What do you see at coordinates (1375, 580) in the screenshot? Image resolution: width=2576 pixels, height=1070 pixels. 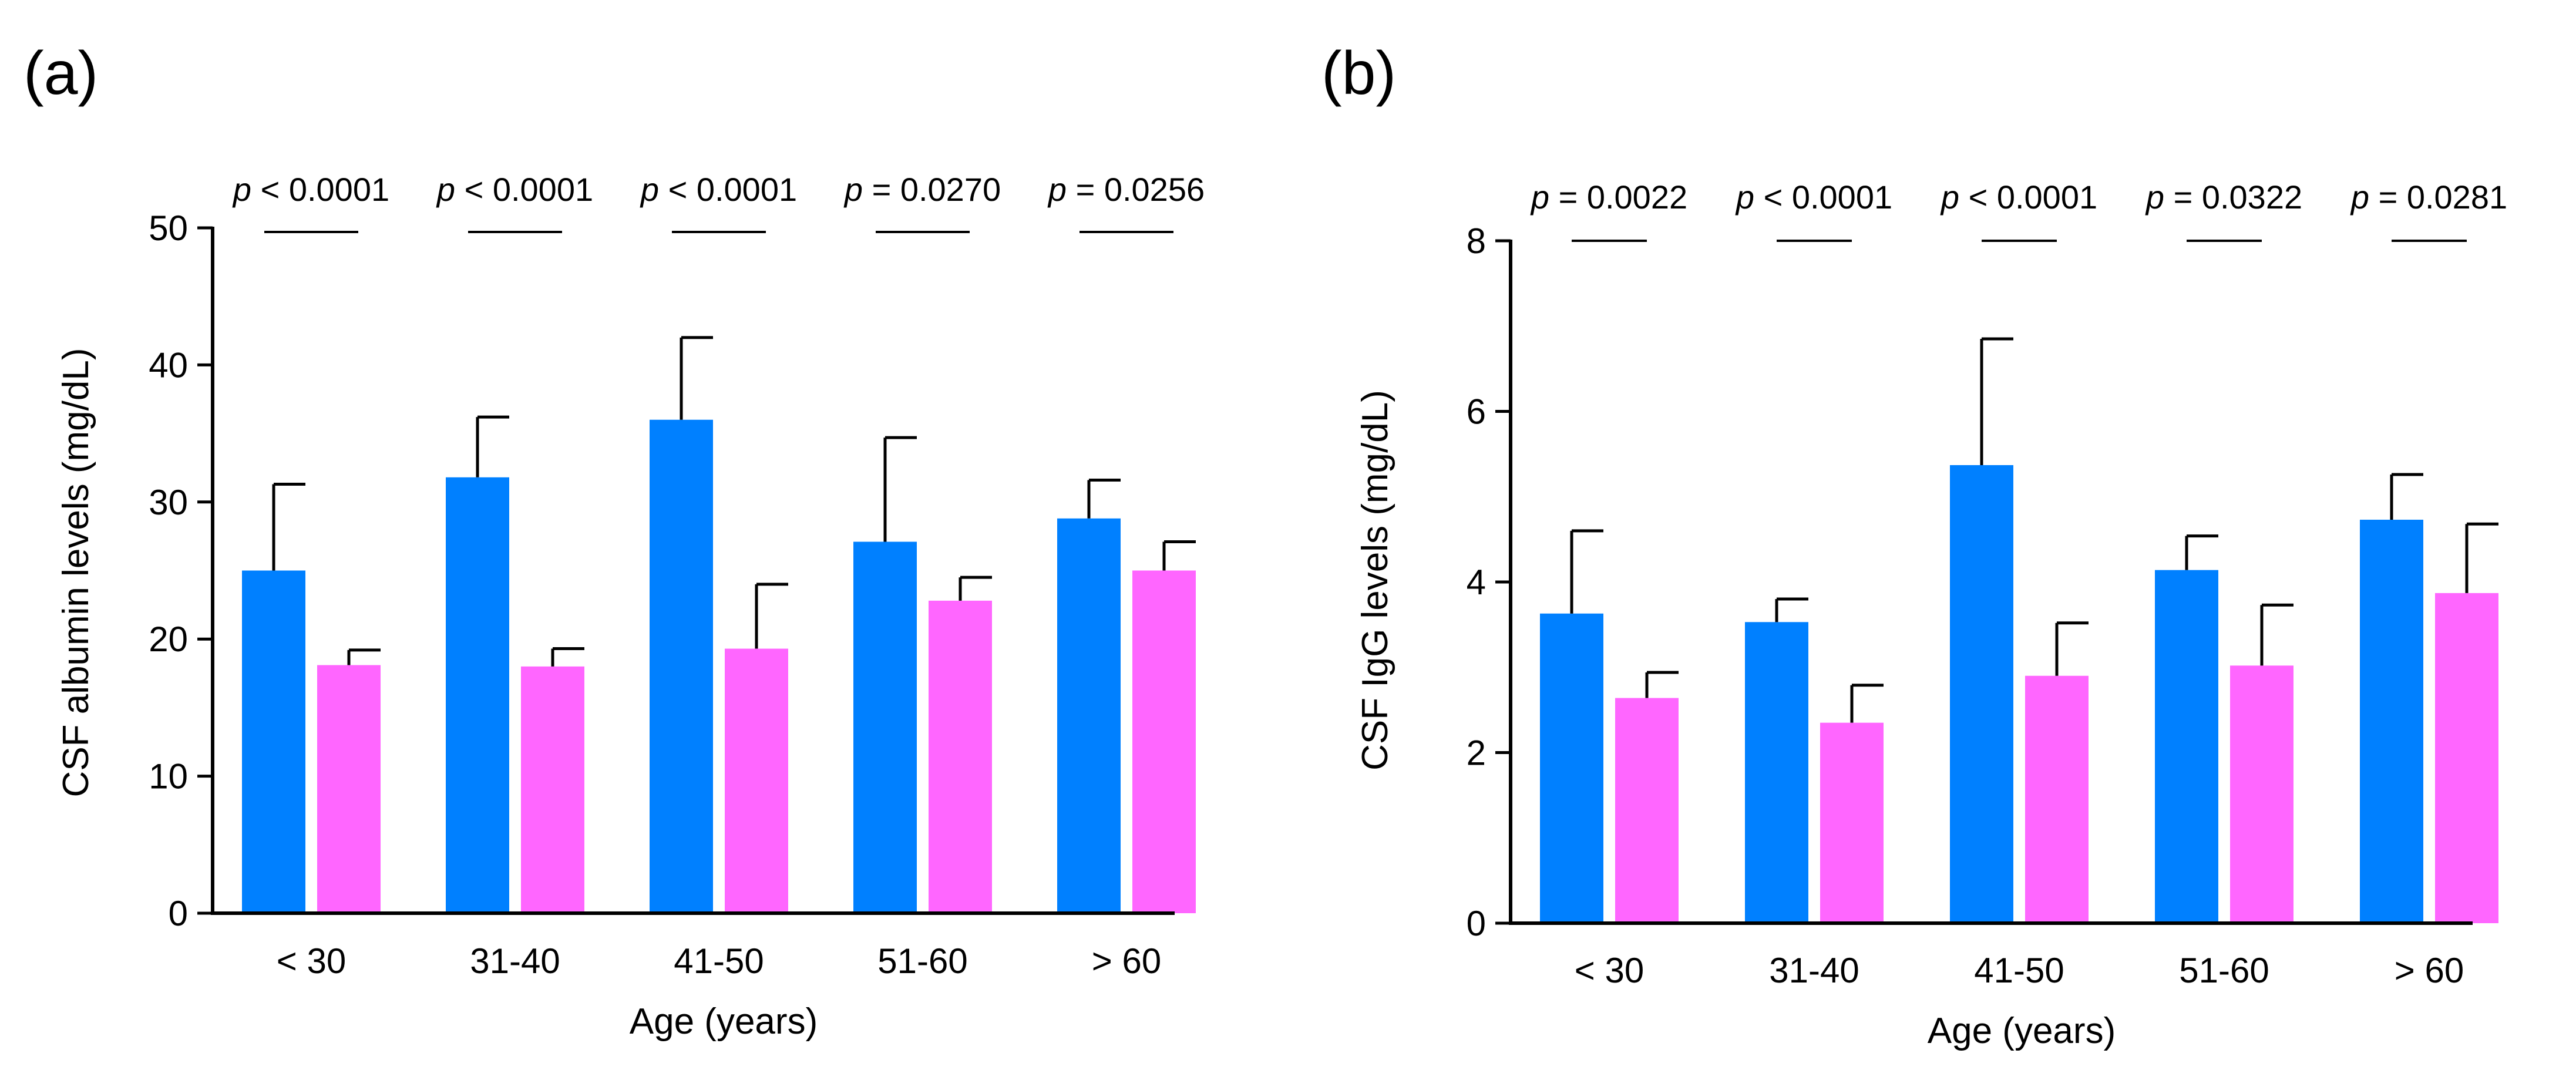 I see `panel-b-y-axis-title: CSF IgG levels (mg/dL)` at bounding box center [1375, 580].